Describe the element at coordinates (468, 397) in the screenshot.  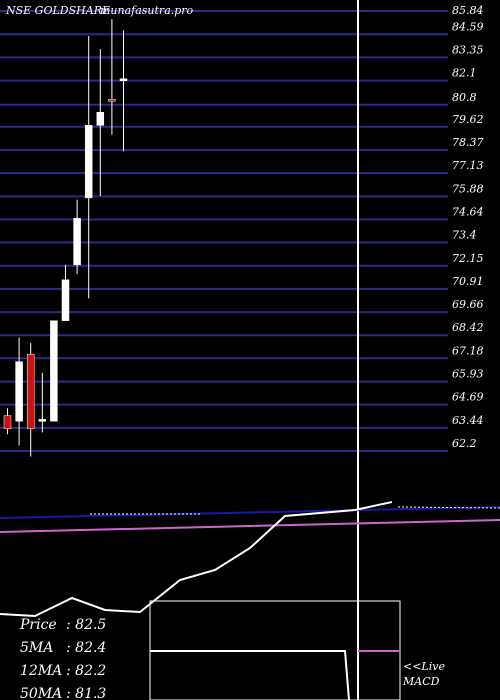
I see `y-tick-label: 64.69` at that location.